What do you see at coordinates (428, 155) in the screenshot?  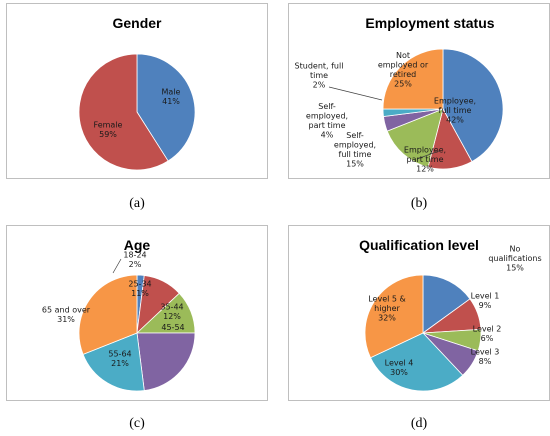 I see `leader-line-employee` at bounding box center [428, 155].